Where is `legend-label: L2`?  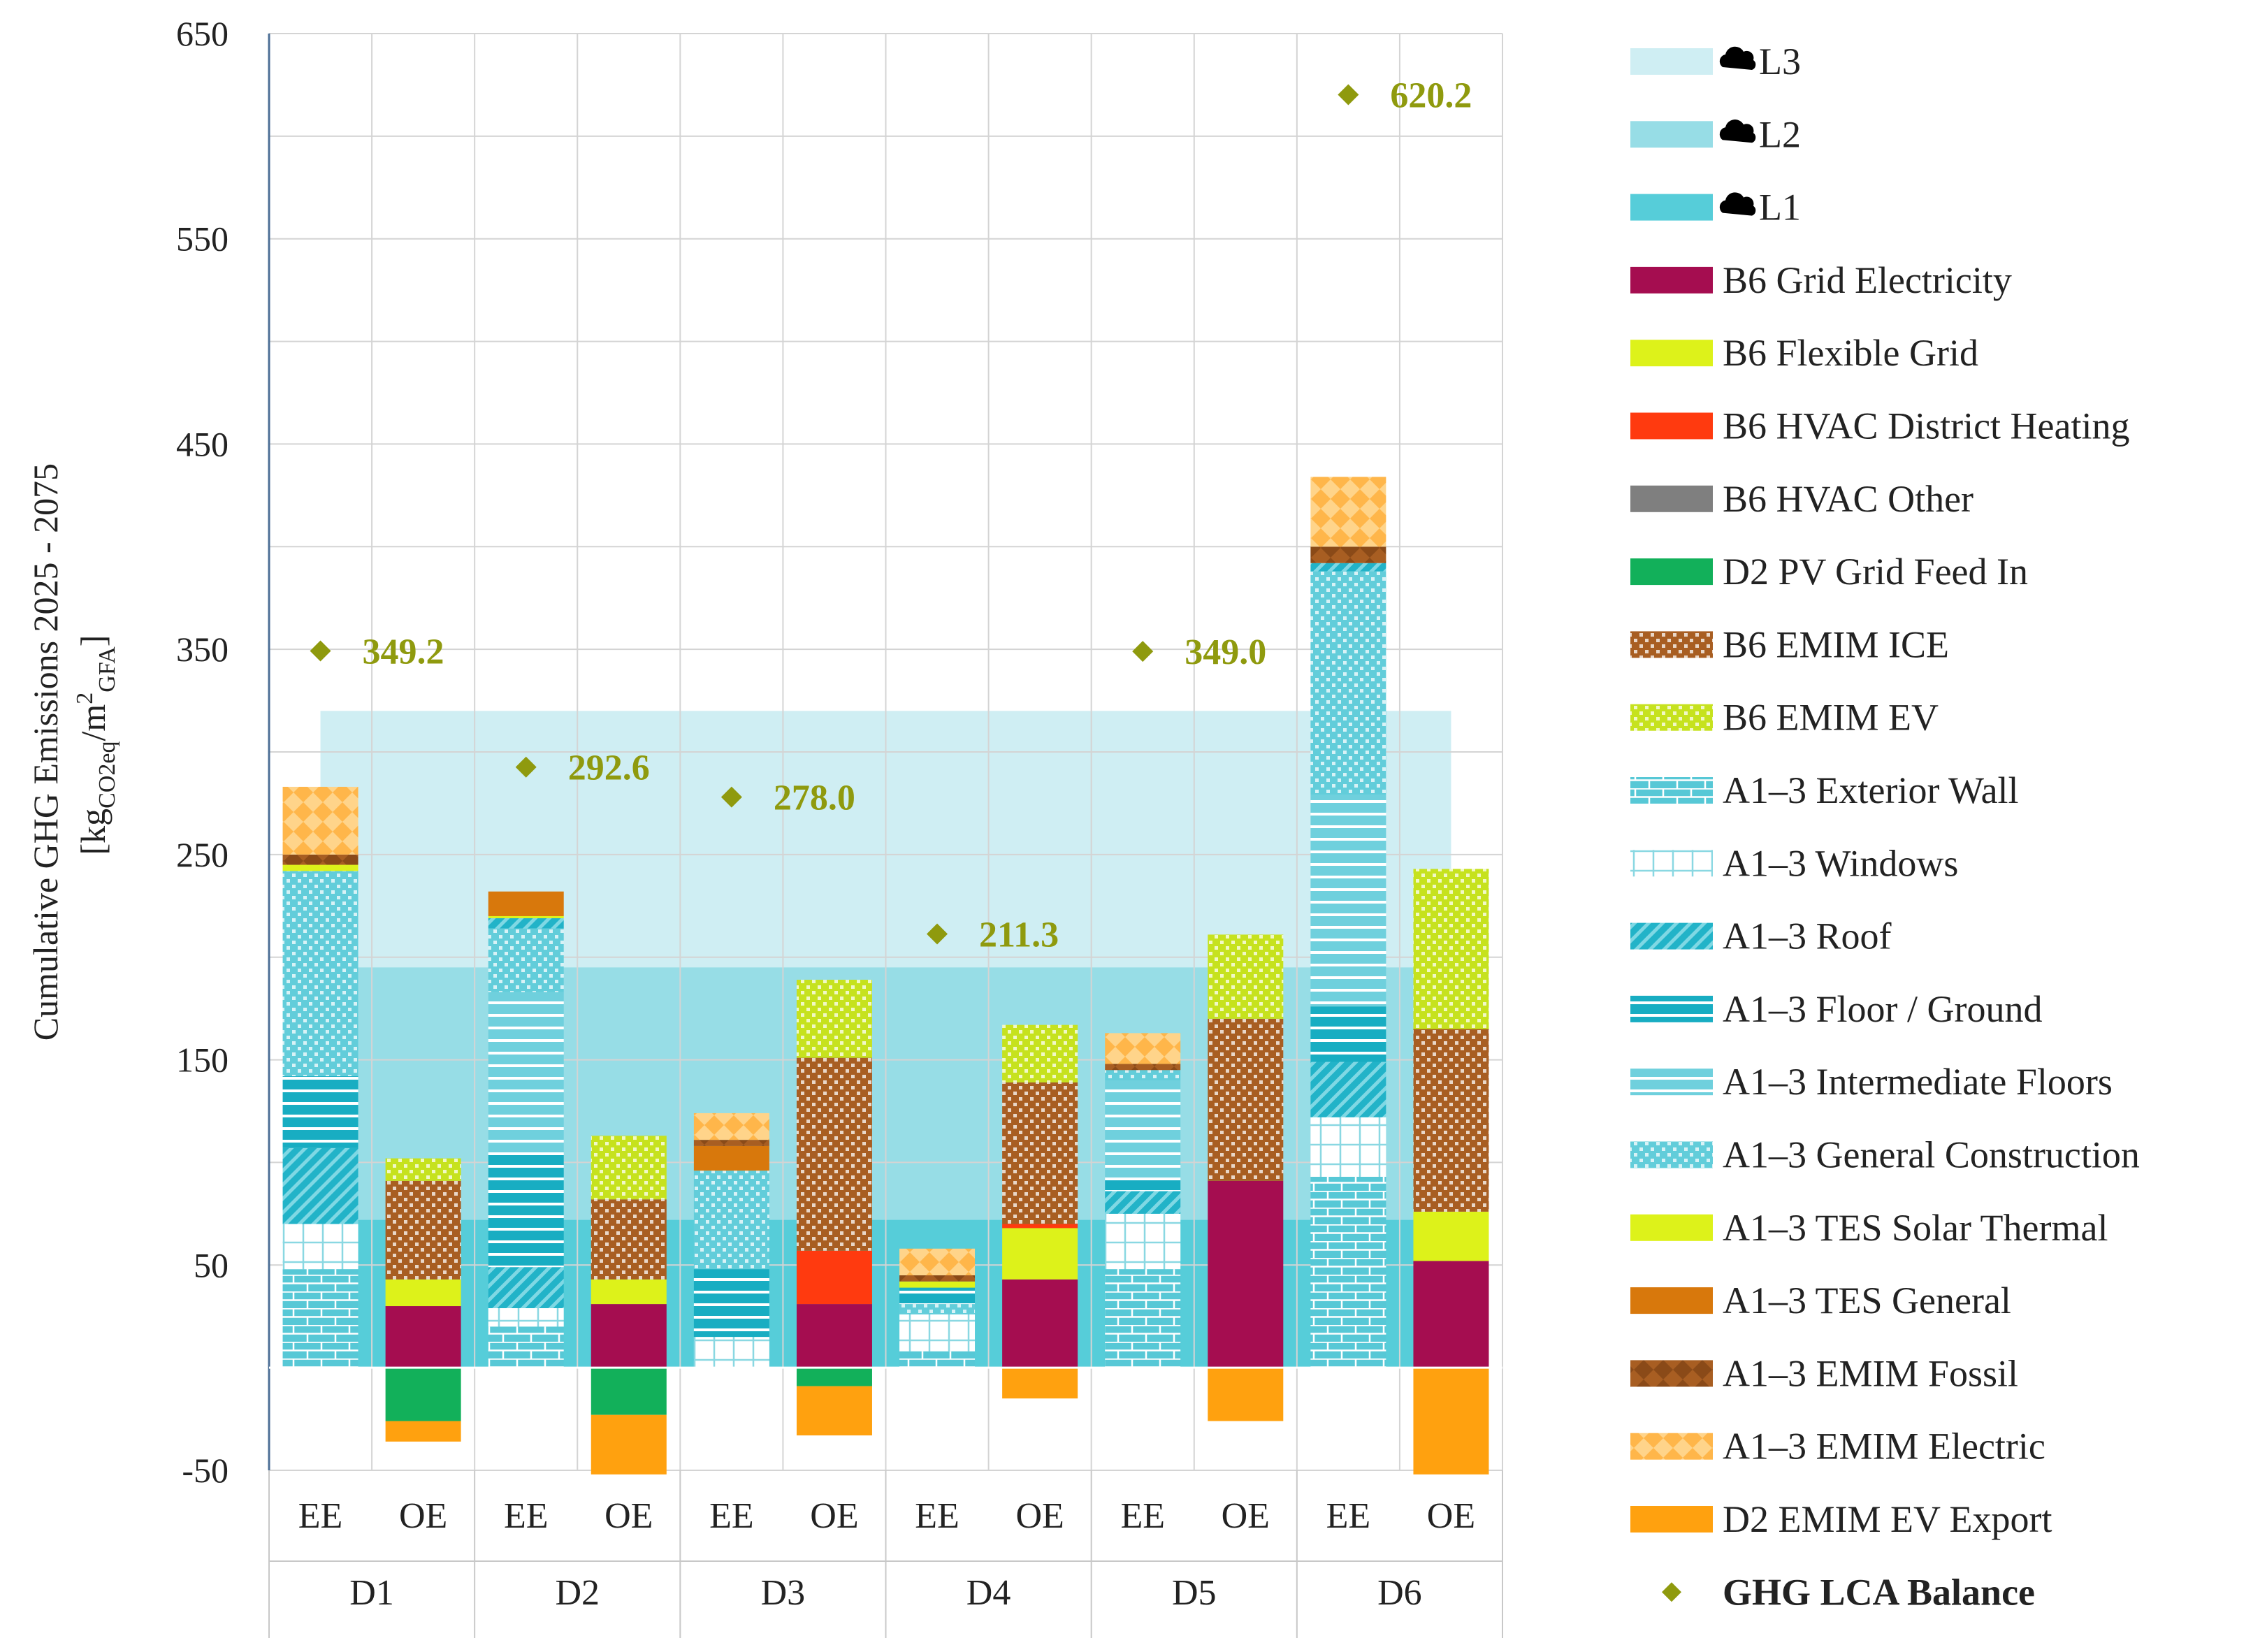
legend-label: L2 is located at coordinates (1780, 134).